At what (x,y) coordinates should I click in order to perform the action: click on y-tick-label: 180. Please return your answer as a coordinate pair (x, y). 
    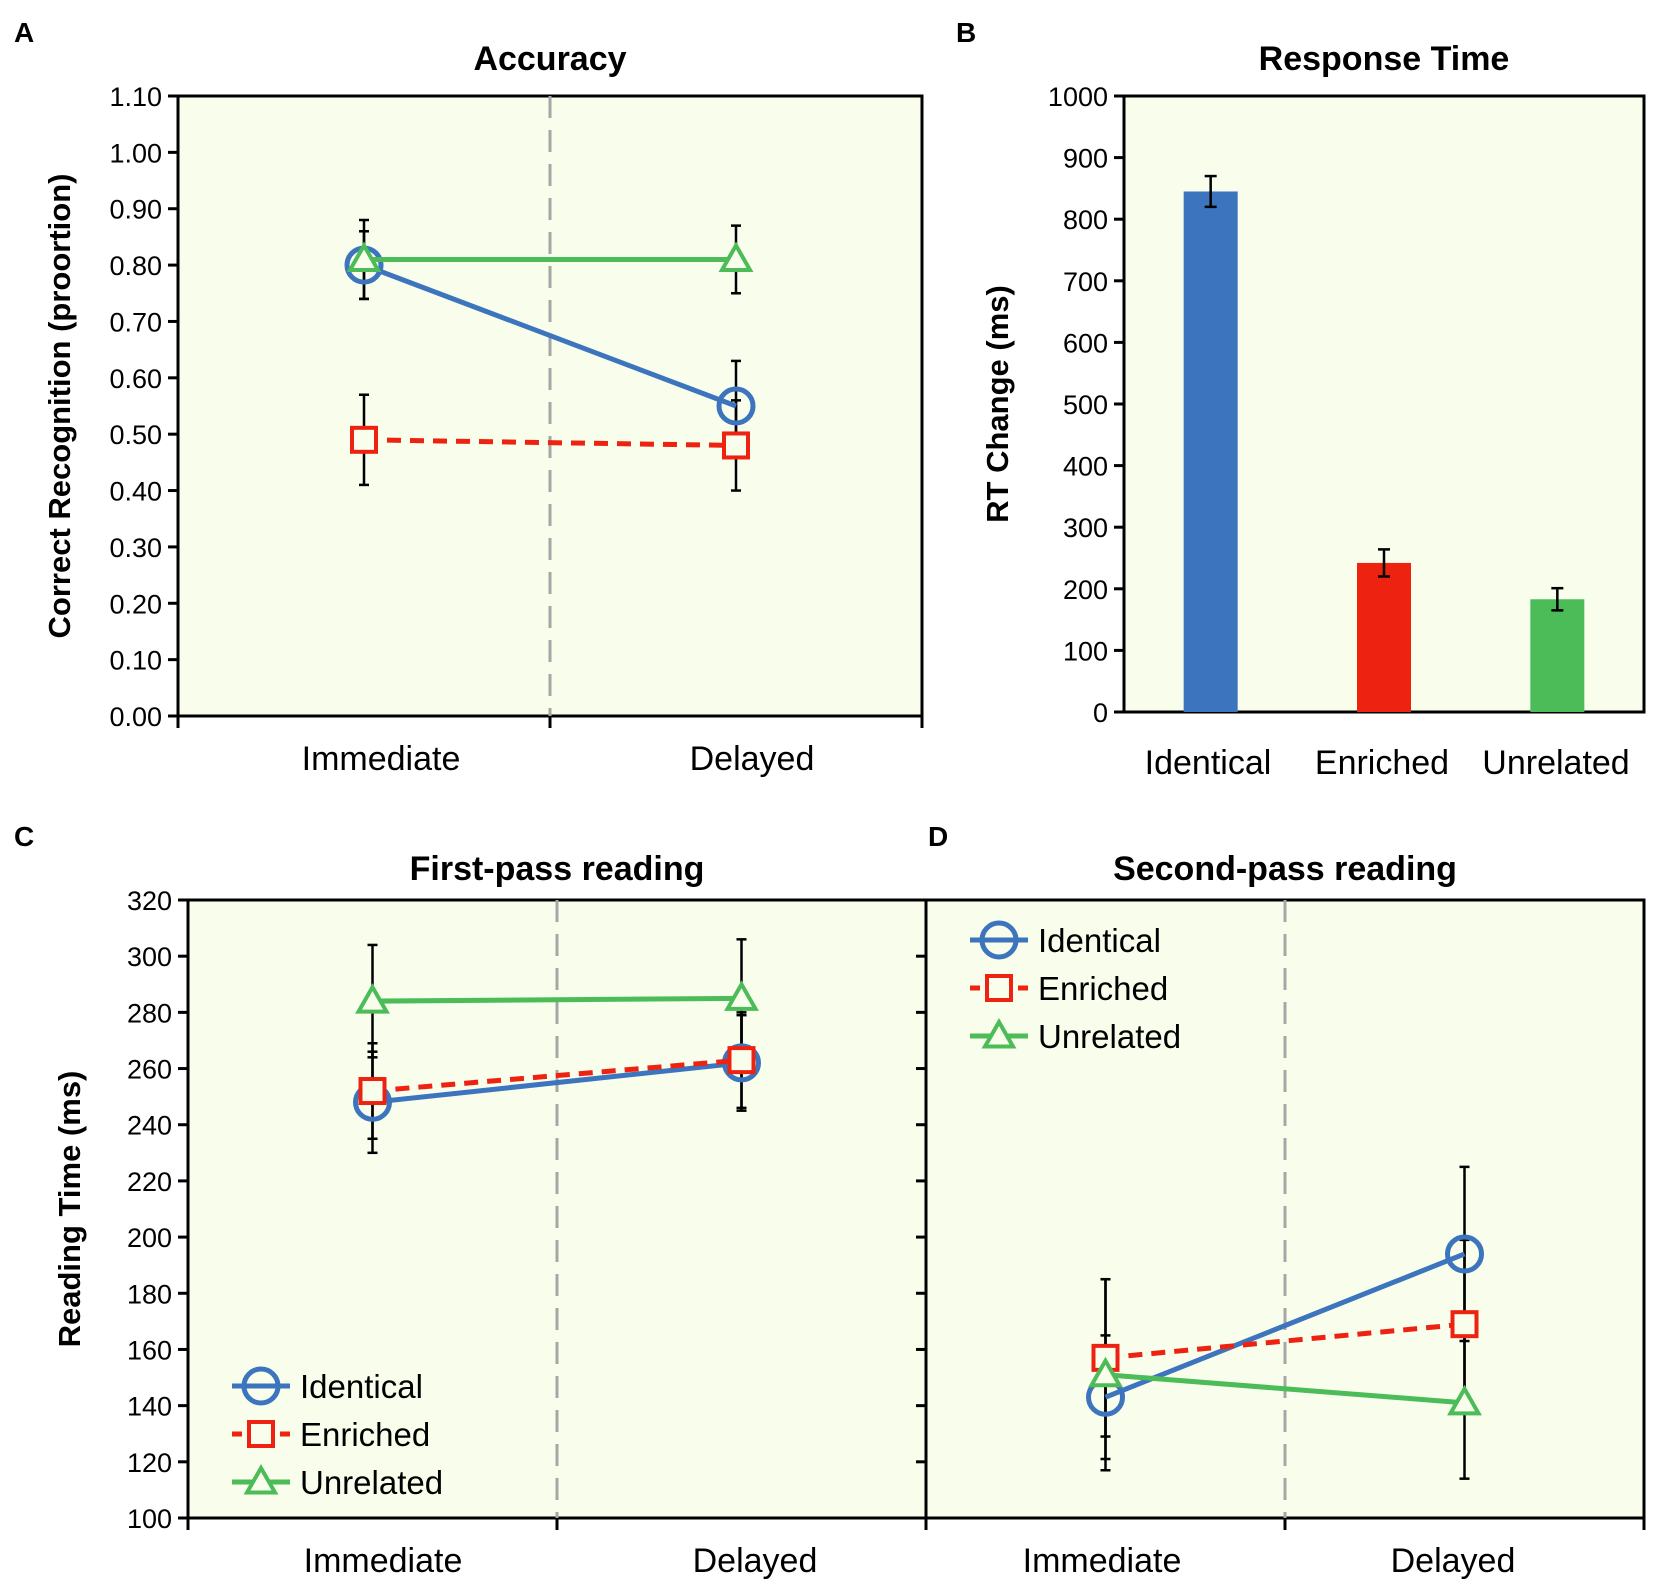
    Looking at the image, I should click on (149, 1294).